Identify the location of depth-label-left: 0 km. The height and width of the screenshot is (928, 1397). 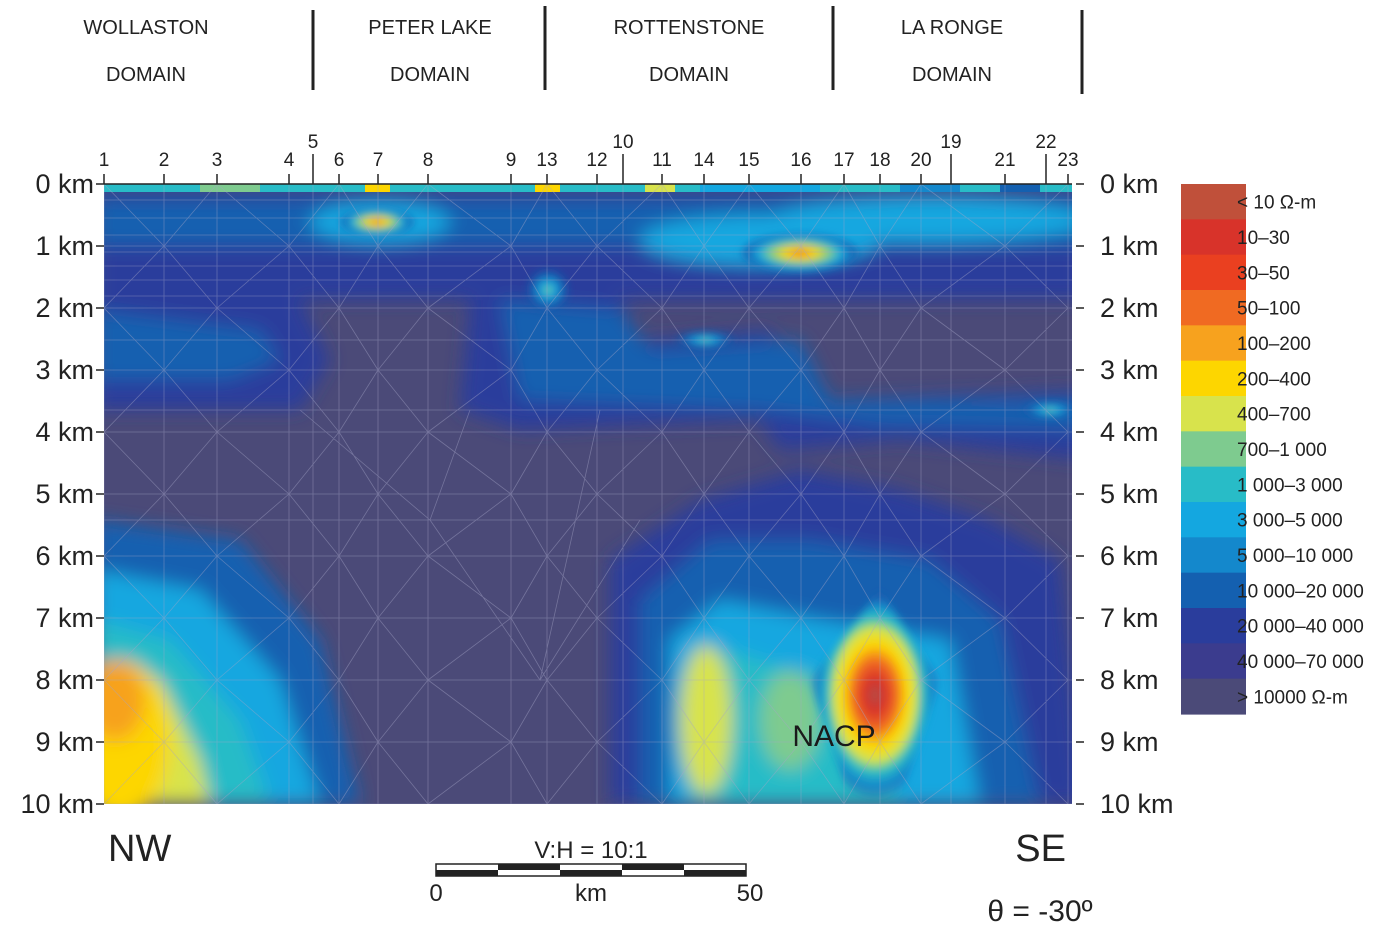
(64, 184).